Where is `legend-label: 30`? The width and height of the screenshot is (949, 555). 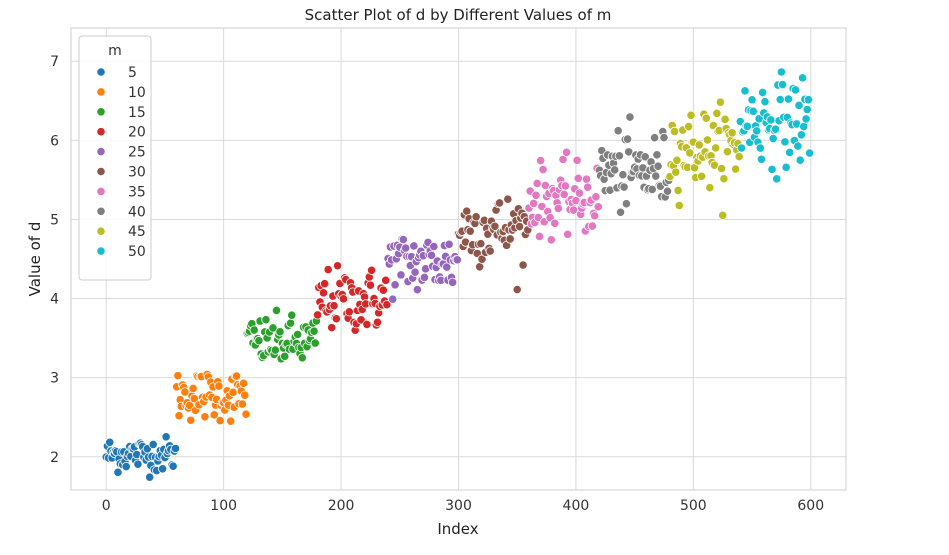
legend-label: 30 is located at coordinates (137, 173).